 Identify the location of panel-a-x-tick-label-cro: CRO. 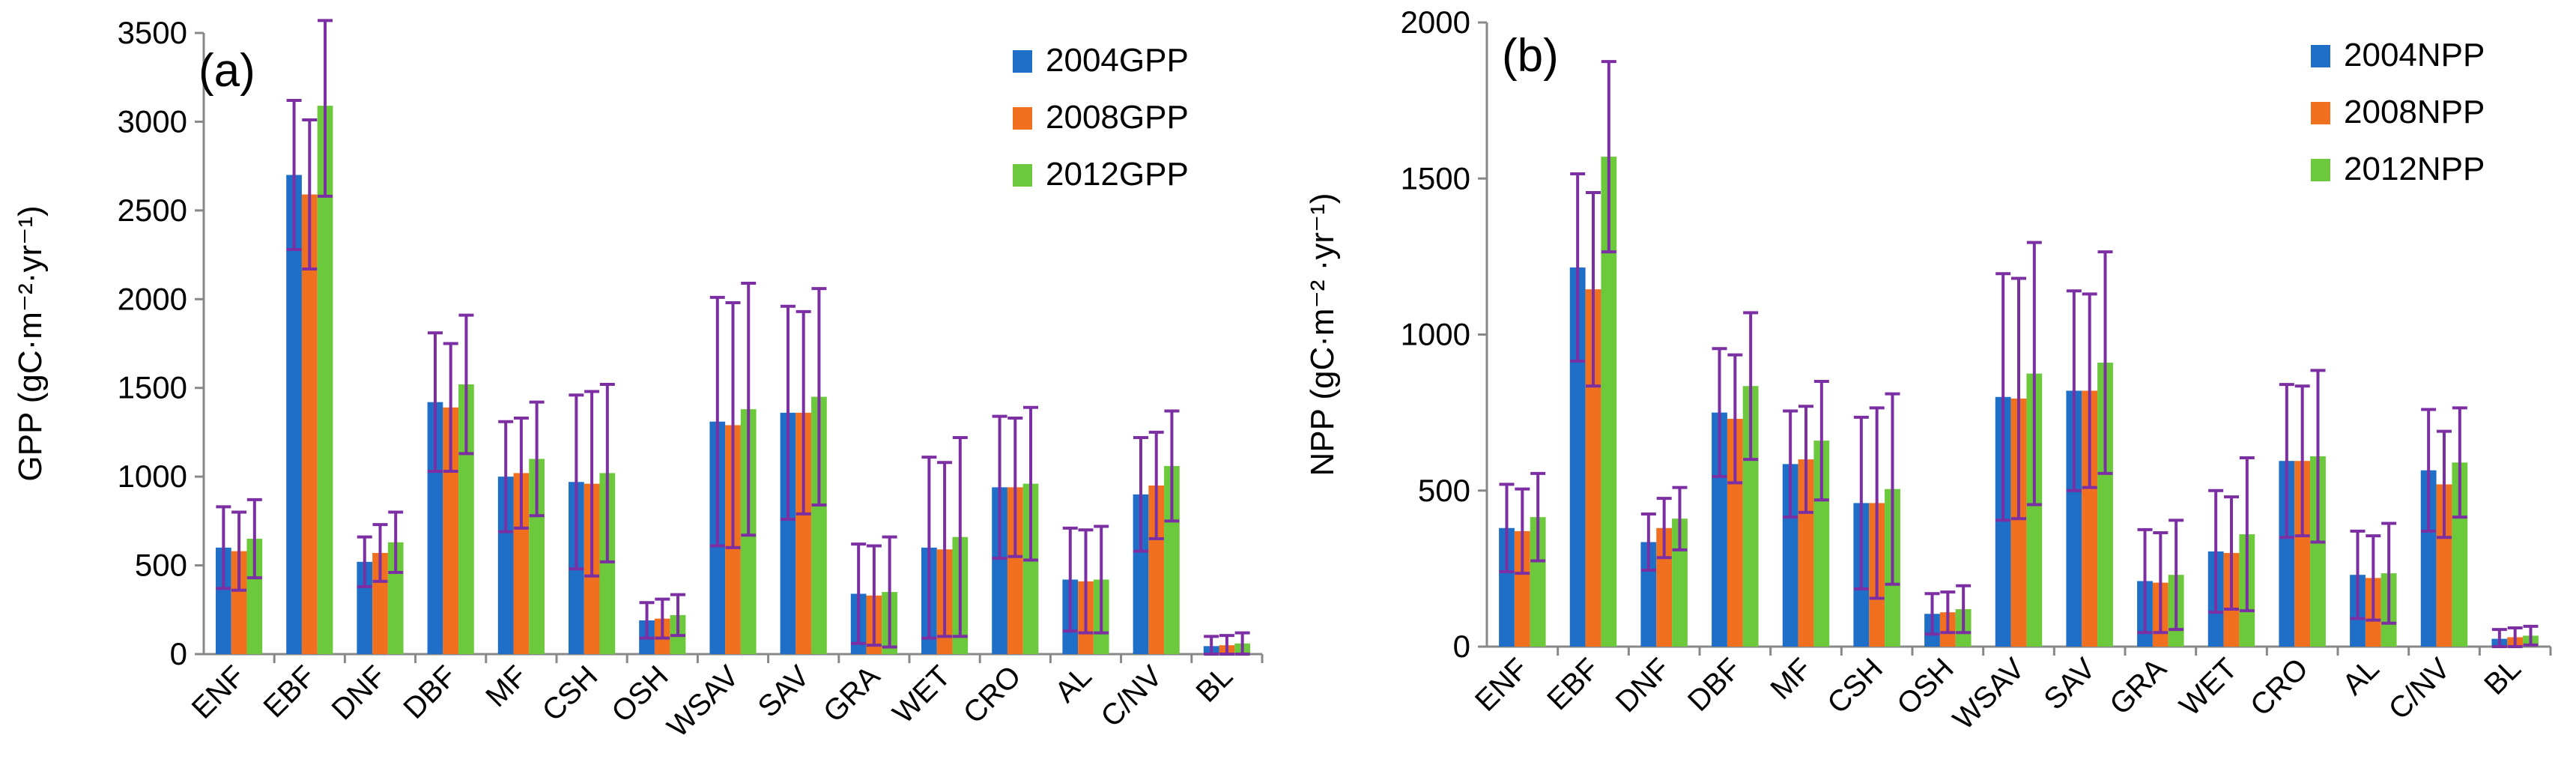
(993, 694).